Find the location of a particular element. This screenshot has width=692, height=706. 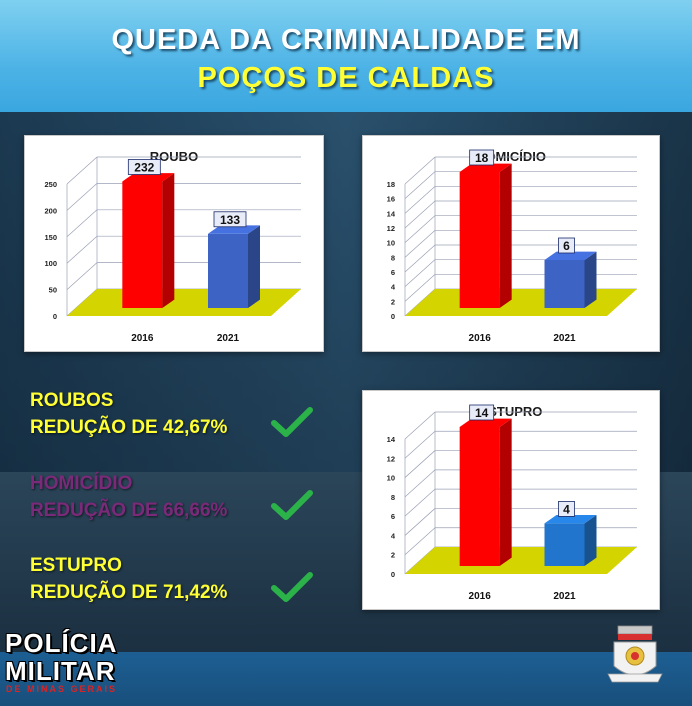

y-tick-label: 50 is located at coordinates (53, 290).